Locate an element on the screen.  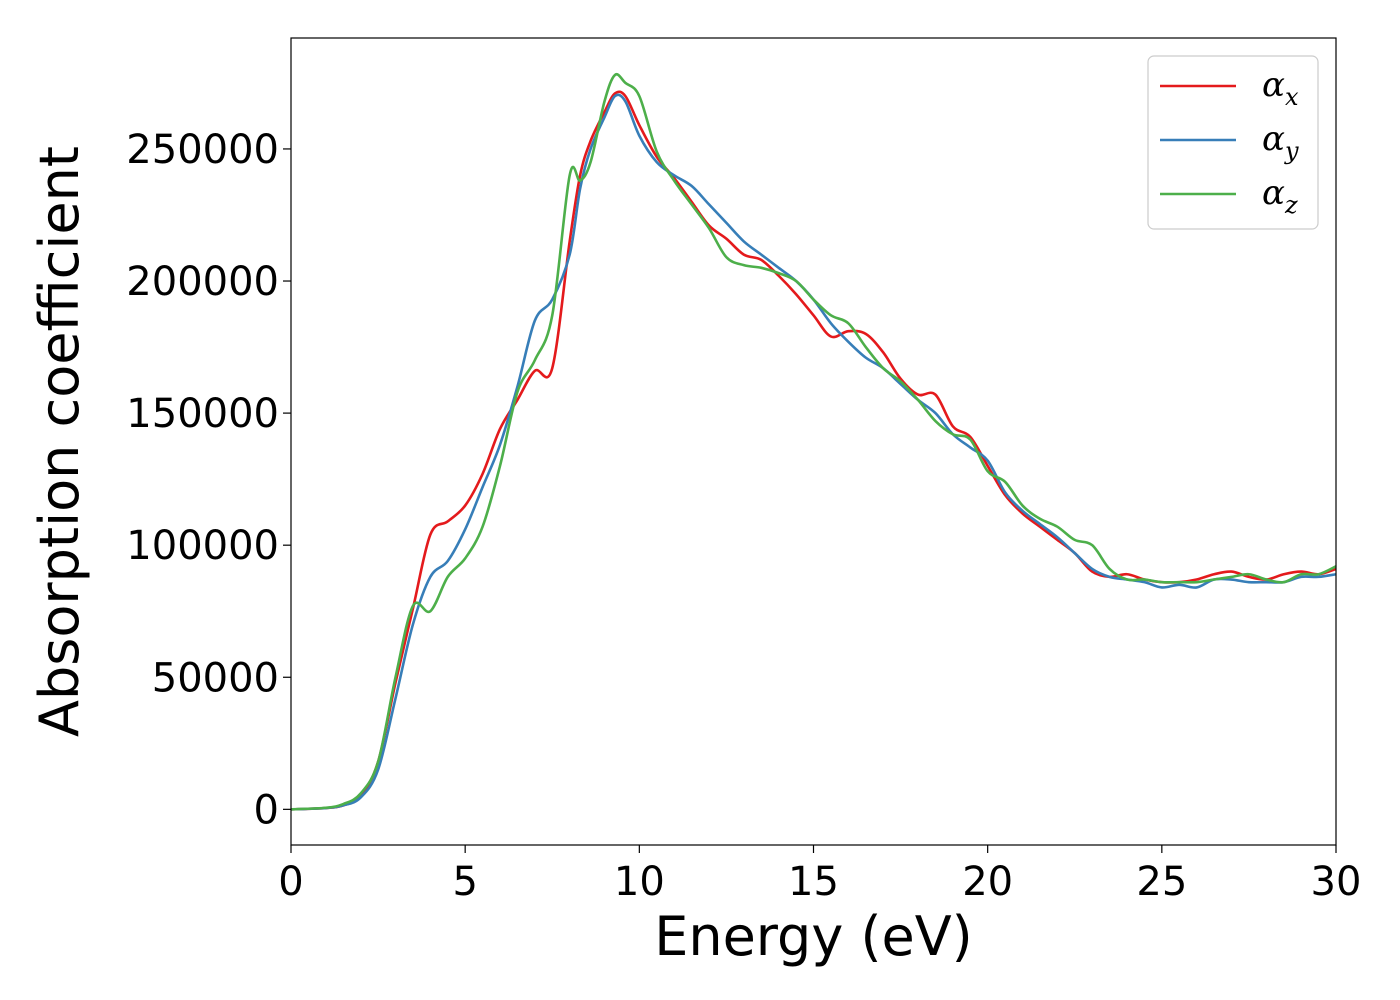
x-tick-label: 0 is located at coordinates (290, 882).